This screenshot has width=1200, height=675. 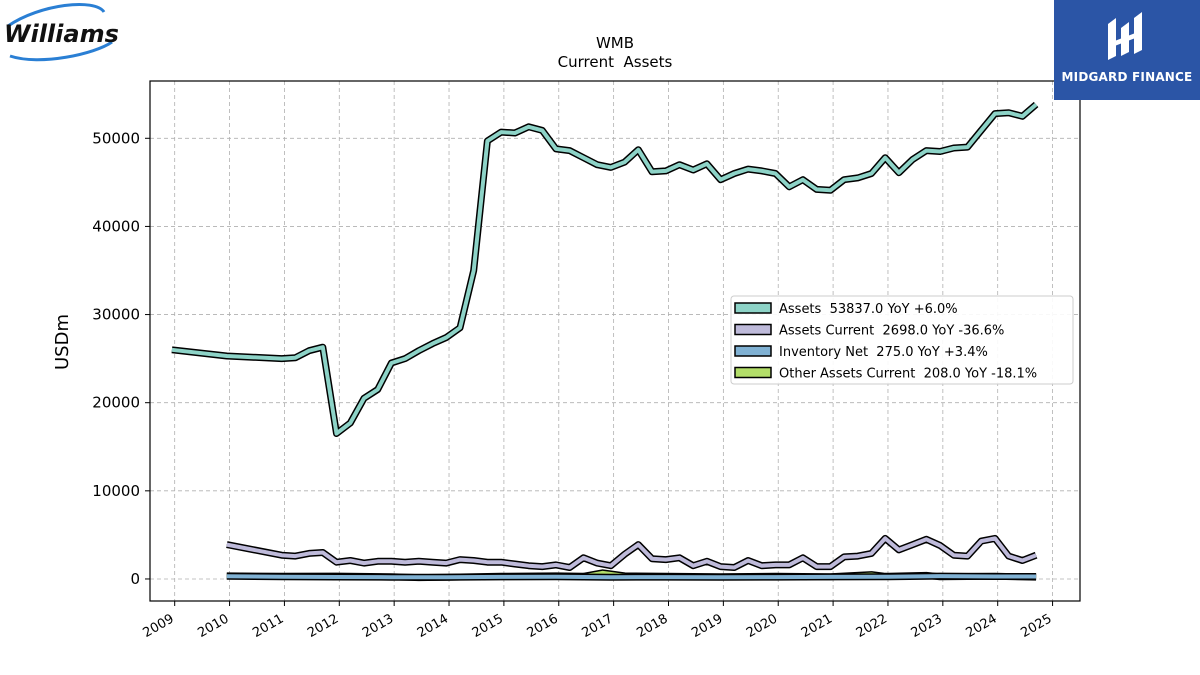 What do you see at coordinates (323, 626) in the screenshot?
I see `x-tick-label: 2012` at bounding box center [323, 626].